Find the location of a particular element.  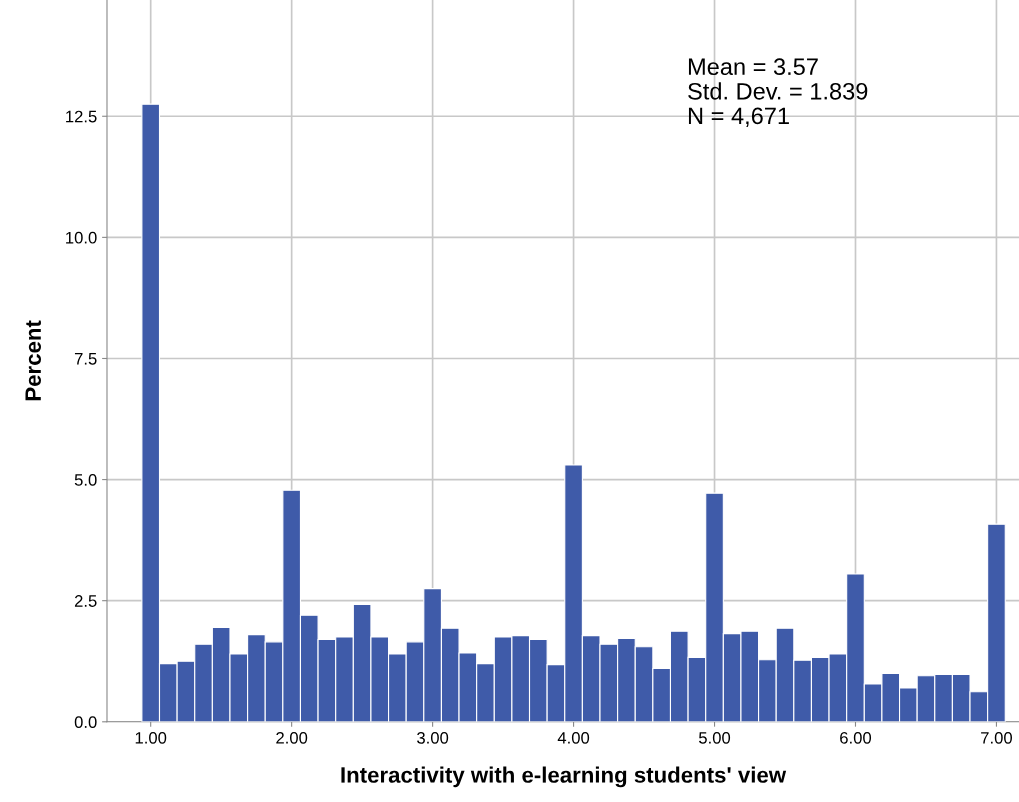

annotation: Std. Dev. = 1.839 is located at coordinates (778, 91).